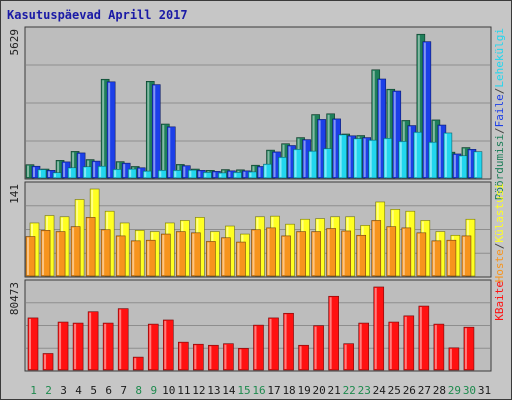  I want to click on x-tick-label: 21, so click(334, 390).